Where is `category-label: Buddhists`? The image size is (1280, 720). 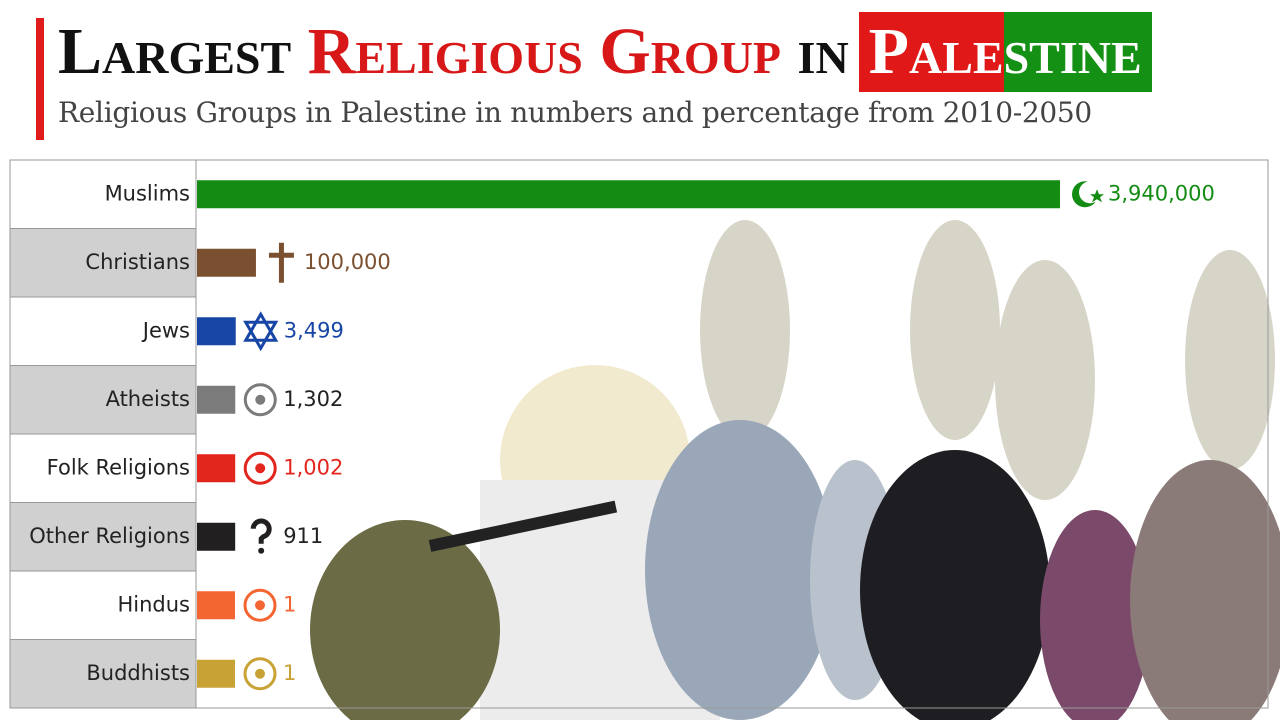 category-label: Buddhists is located at coordinates (138, 673).